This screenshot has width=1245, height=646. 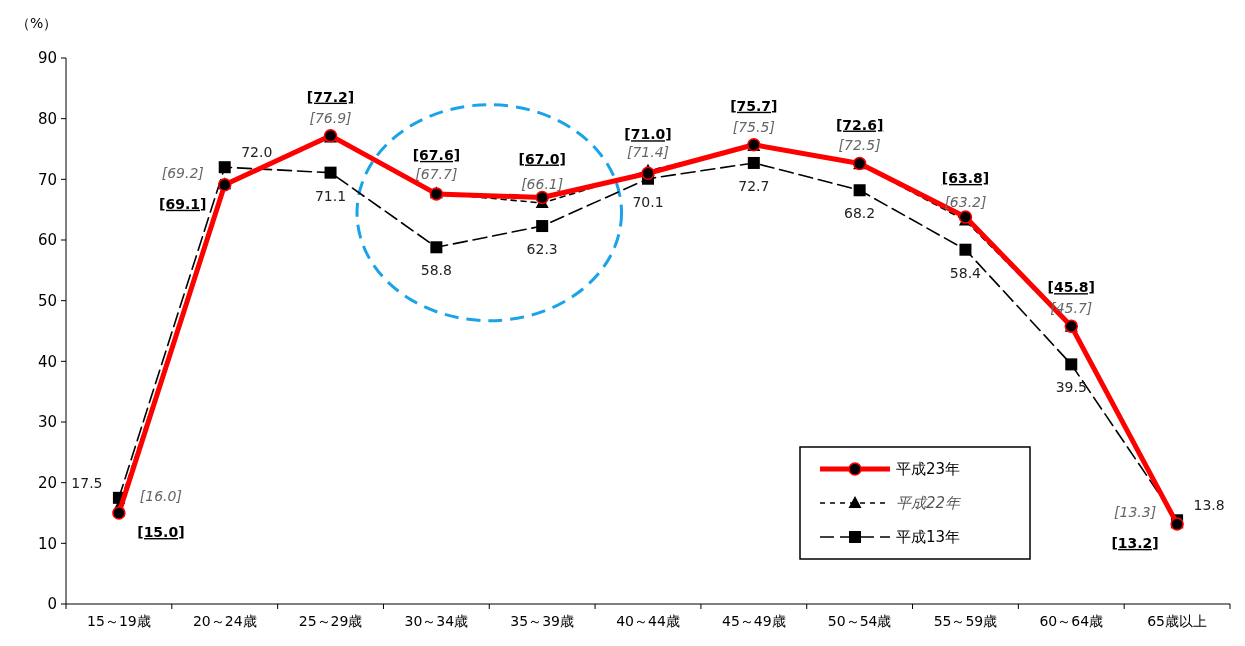 I want to click on x-tick-label: 40～44歳, so click(x=648, y=621).